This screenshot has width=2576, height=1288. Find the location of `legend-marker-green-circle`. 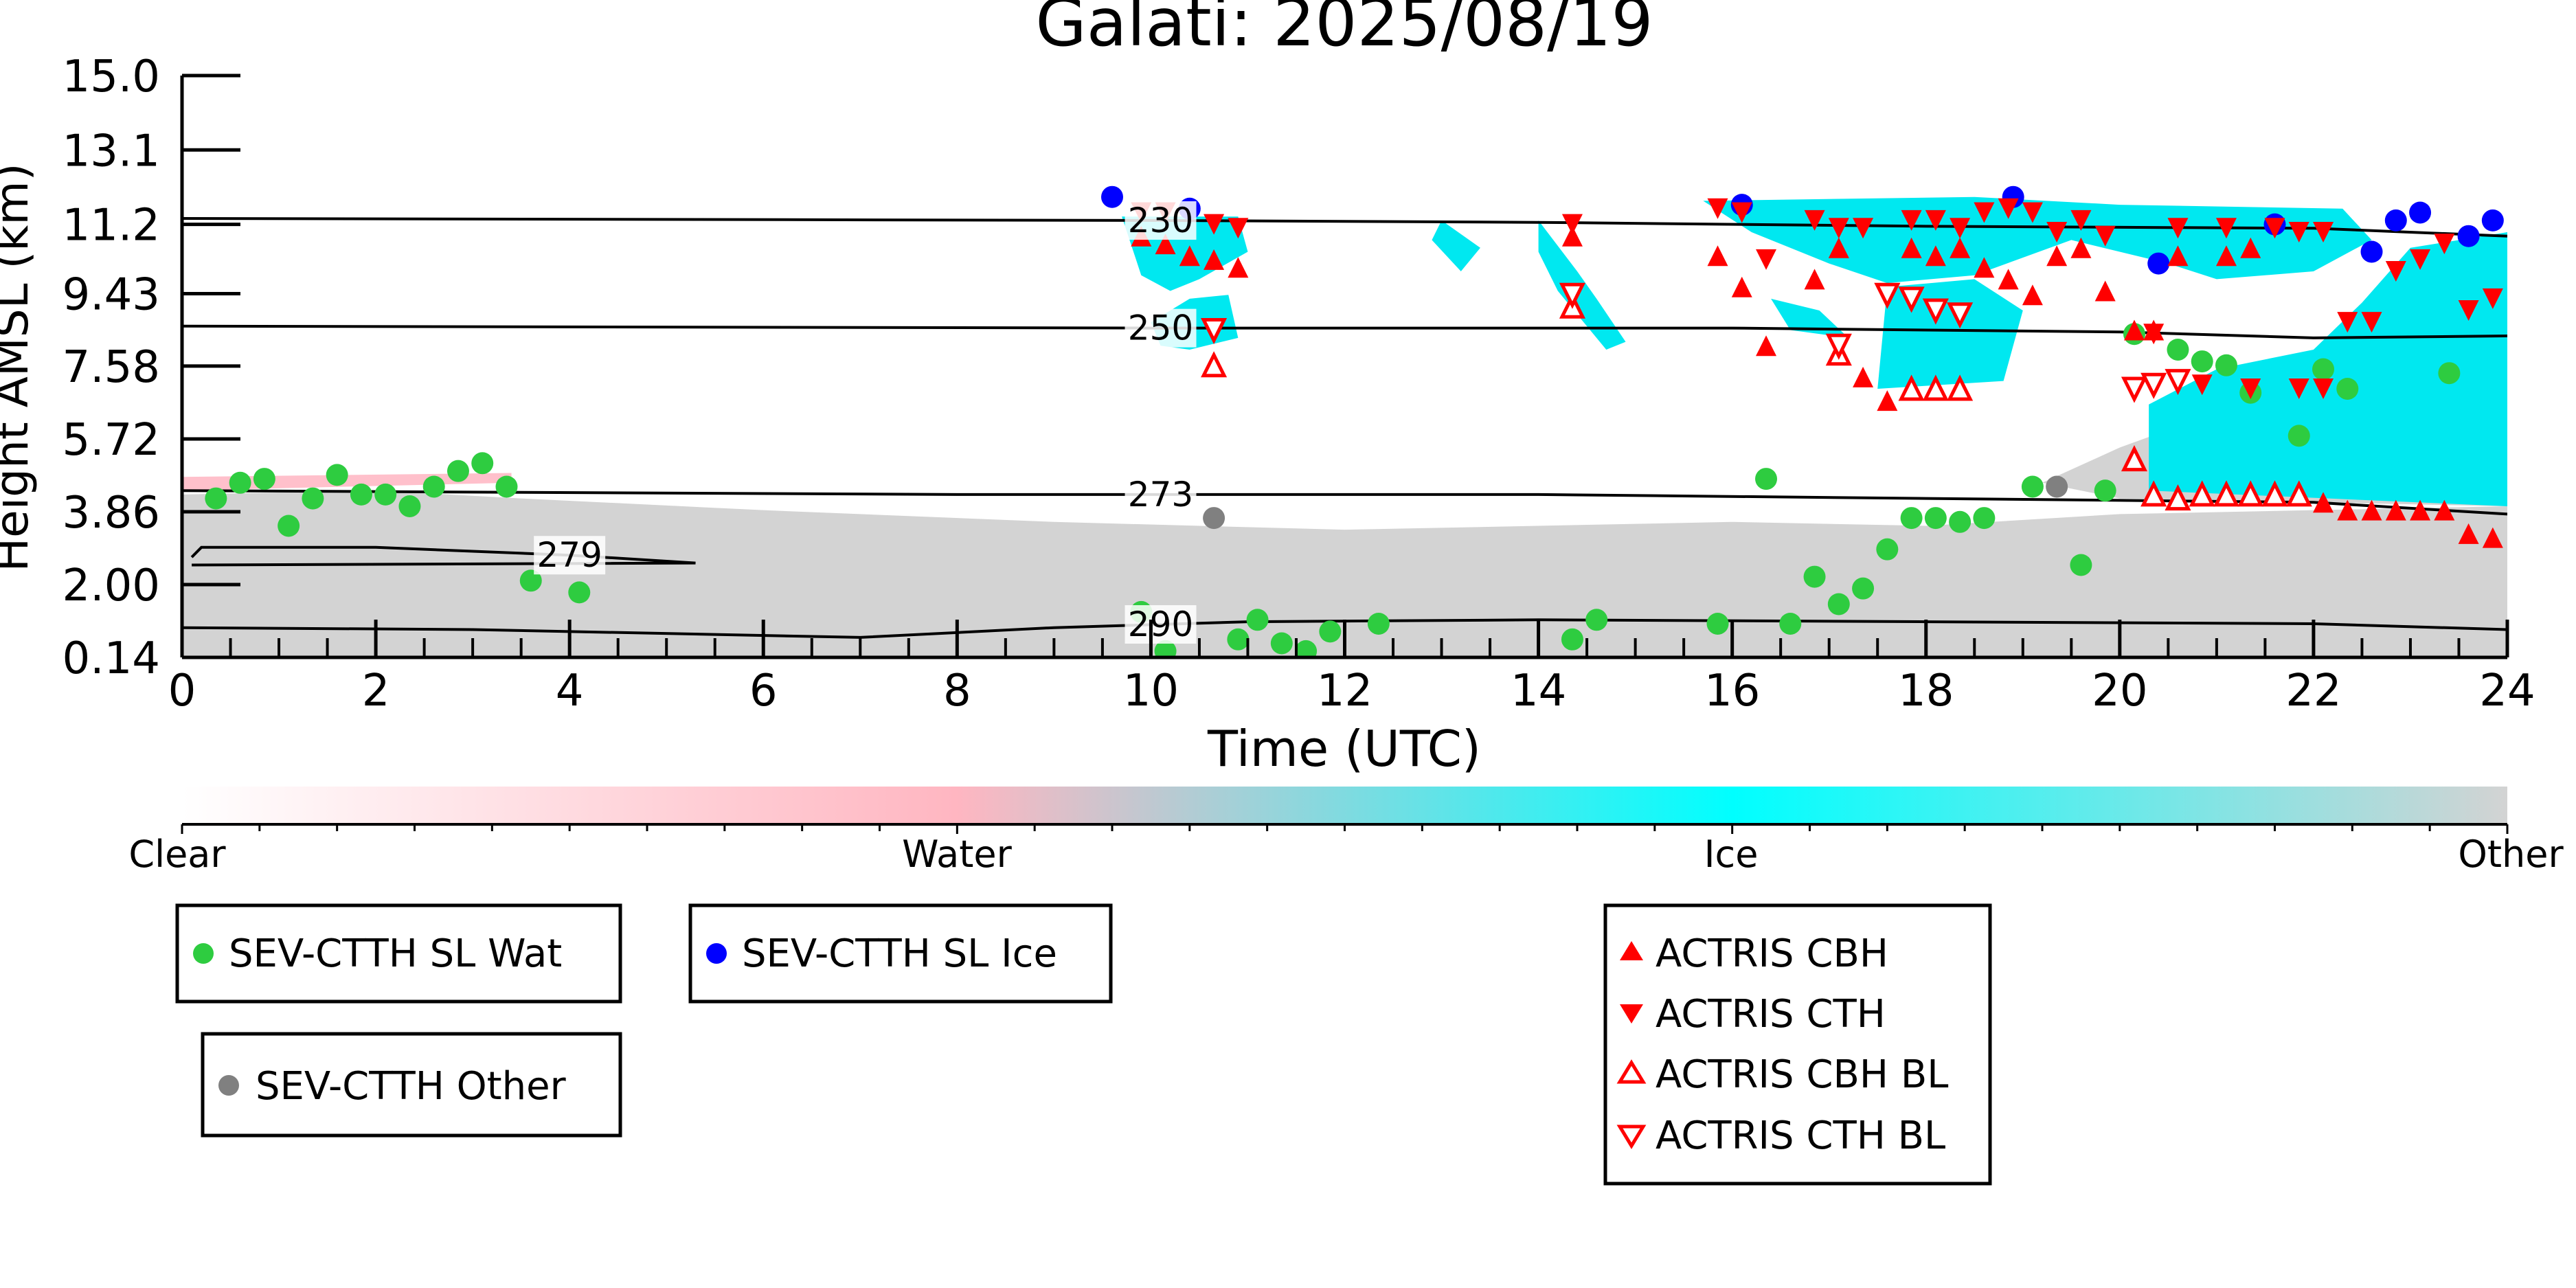

legend-marker-green-circle is located at coordinates (203, 953).